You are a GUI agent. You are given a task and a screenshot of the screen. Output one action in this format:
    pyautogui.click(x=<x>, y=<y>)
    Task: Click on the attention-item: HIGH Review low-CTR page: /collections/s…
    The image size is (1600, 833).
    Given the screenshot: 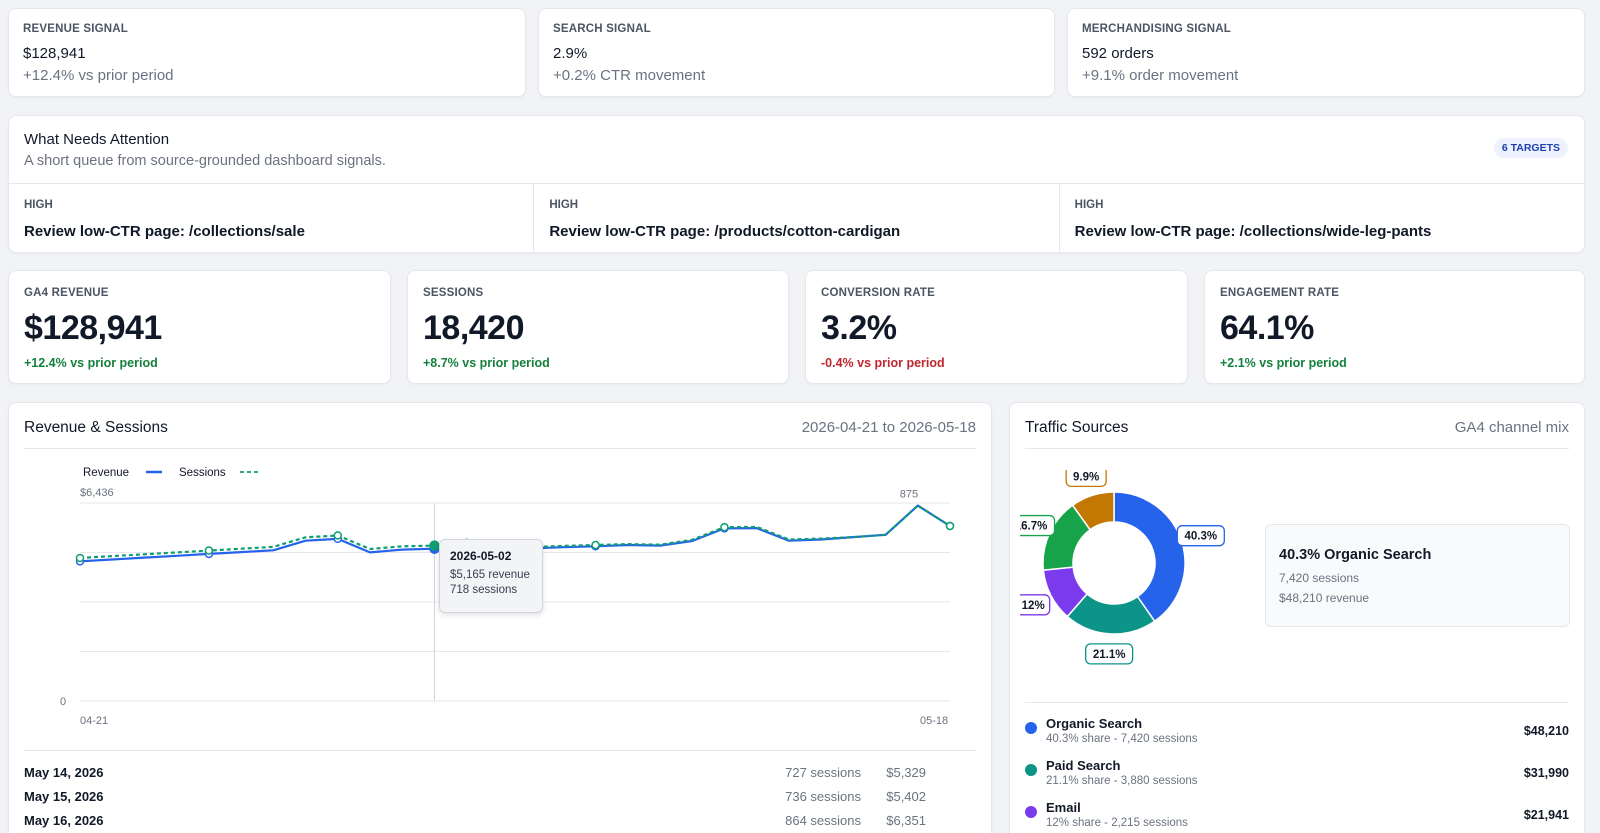 What is the action you would take?
    pyautogui.click(x=272, y=218)
    